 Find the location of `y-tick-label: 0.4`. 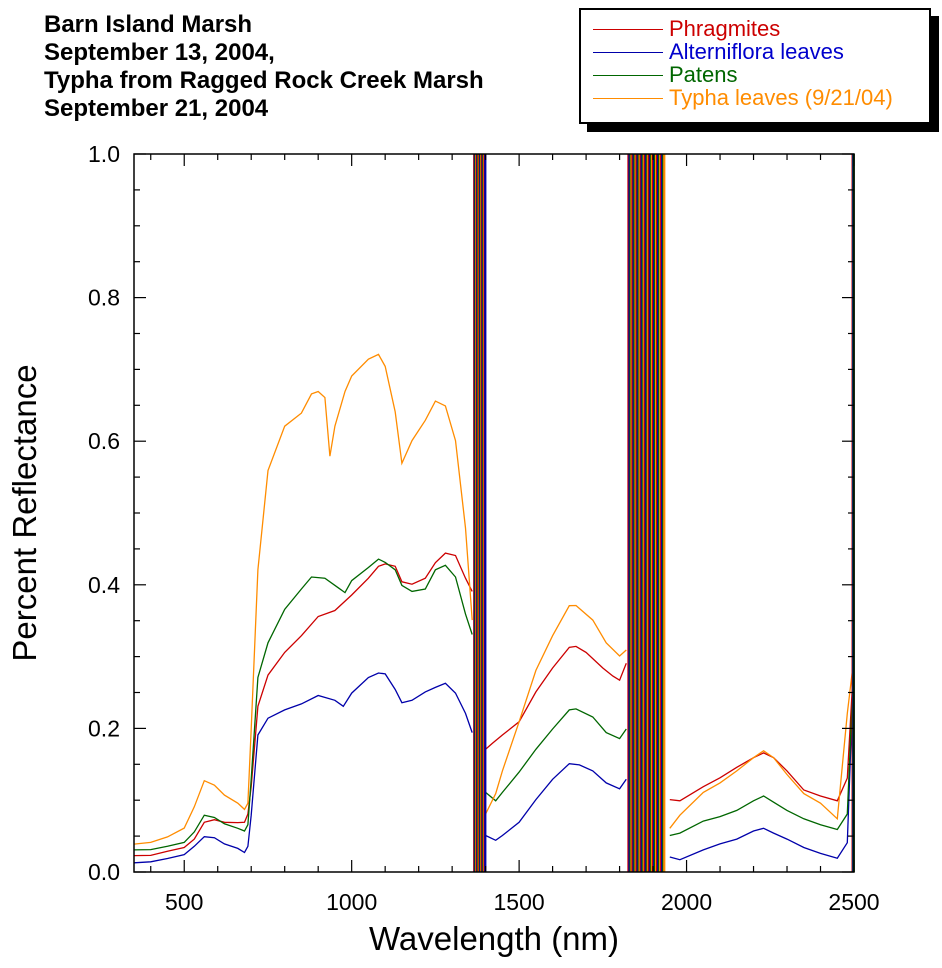

y-tick-label: 0.4 is located at coordinates (104, 585).